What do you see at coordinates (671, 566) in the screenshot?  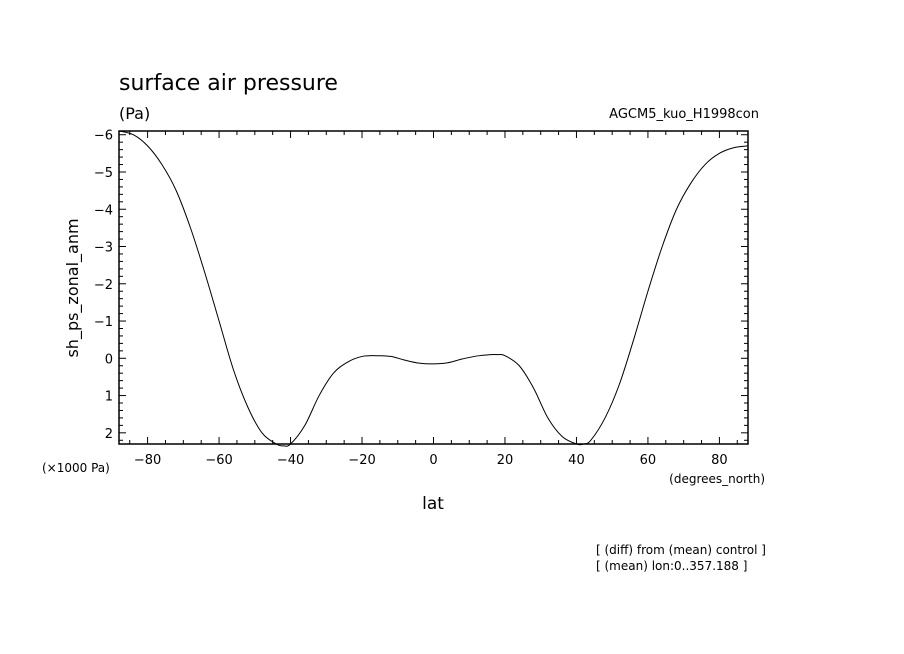 I see `note-mean: [ (mean) lon:0..357.188 ]` at bounding box center [671, 566].